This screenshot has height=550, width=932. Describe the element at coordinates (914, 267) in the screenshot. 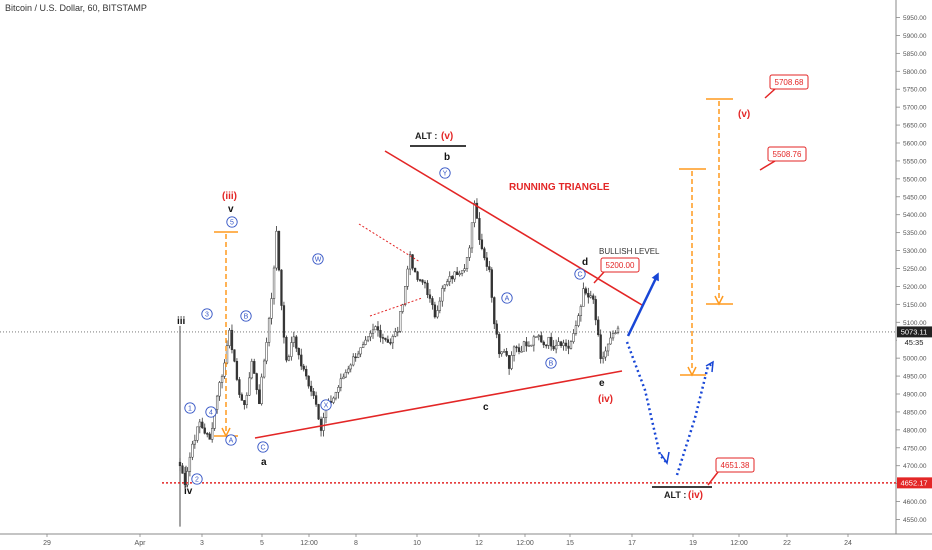

I see `price-axis-bg` at that location.